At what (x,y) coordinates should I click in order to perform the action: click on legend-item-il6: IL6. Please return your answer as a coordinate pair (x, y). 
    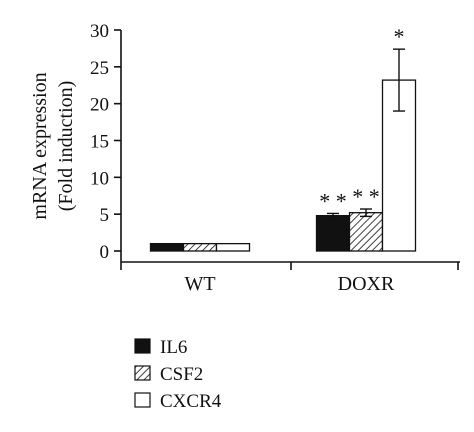
    Looking at the image, I should click on (160, 347).